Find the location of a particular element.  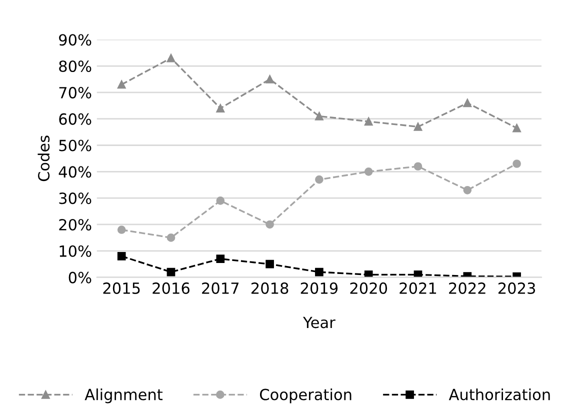

y-tick-label: 80% is located at coordinates (75, 66).